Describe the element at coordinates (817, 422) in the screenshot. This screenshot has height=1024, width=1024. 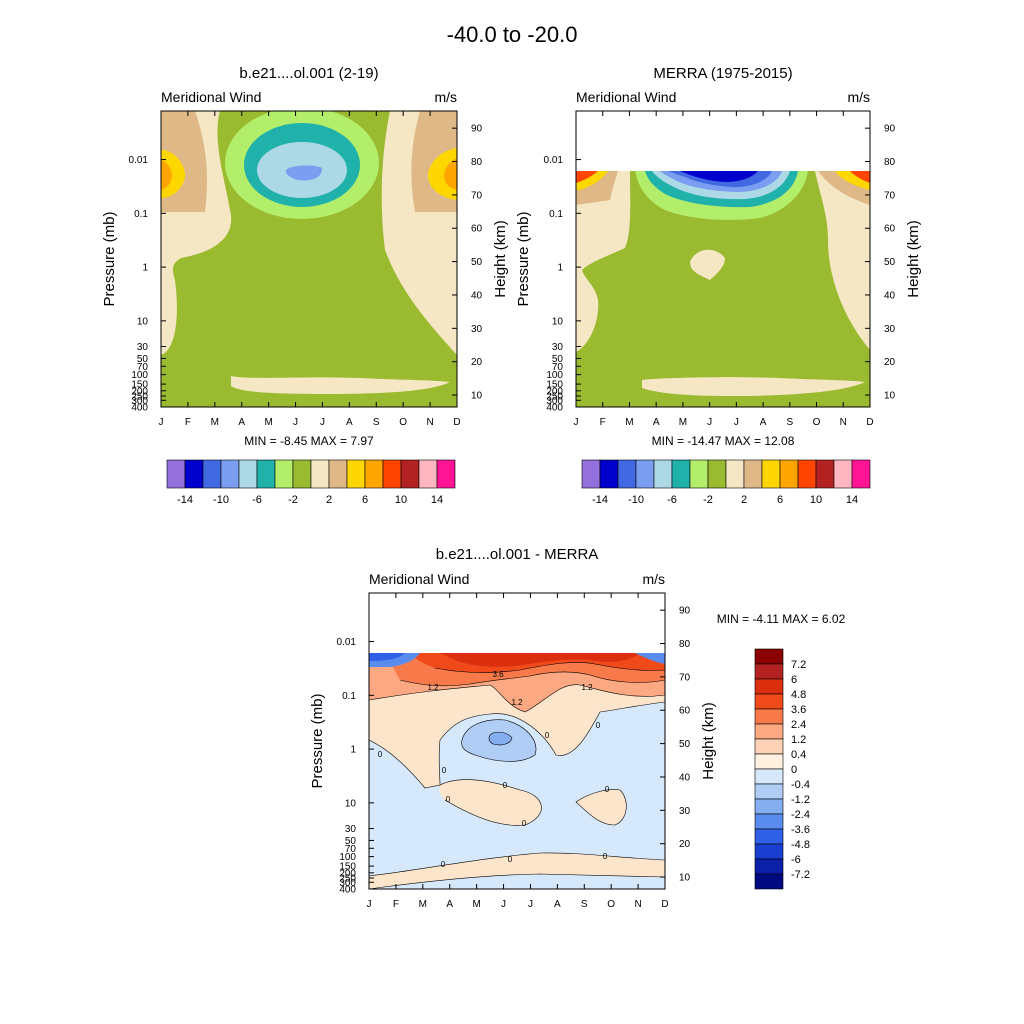
I see `x-tick-label: O` at that location.